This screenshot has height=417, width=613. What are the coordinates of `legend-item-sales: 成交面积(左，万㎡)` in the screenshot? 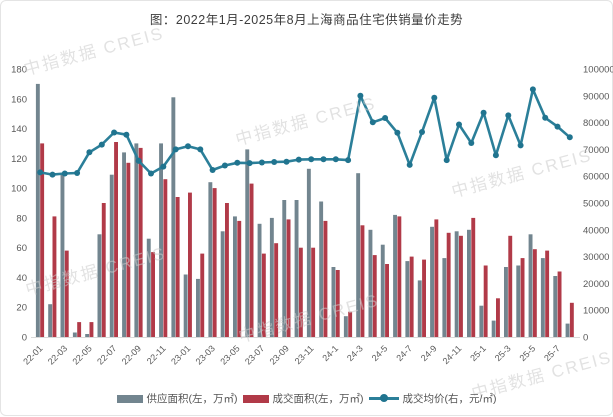 It's located at (303, 398).